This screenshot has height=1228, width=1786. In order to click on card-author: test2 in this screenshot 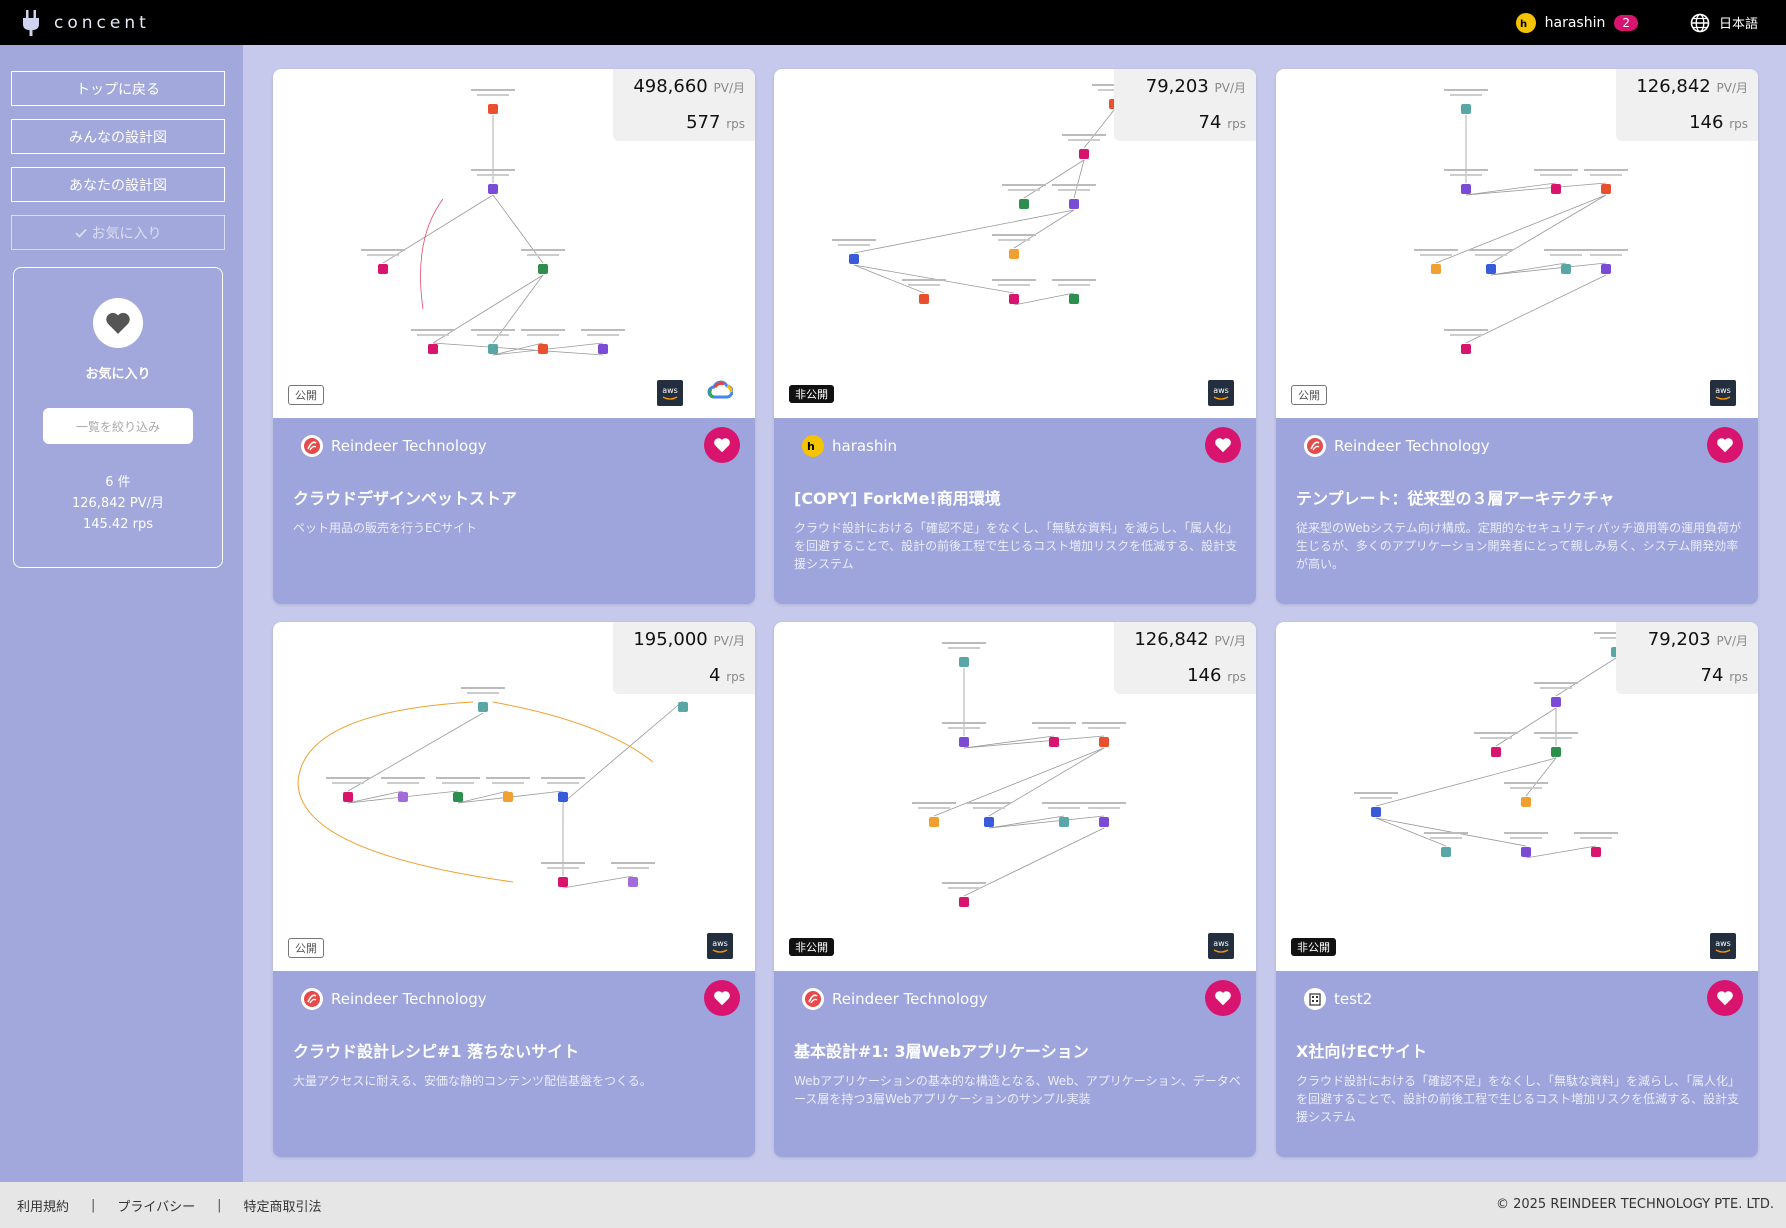, I will do `click(1338, 999)`.